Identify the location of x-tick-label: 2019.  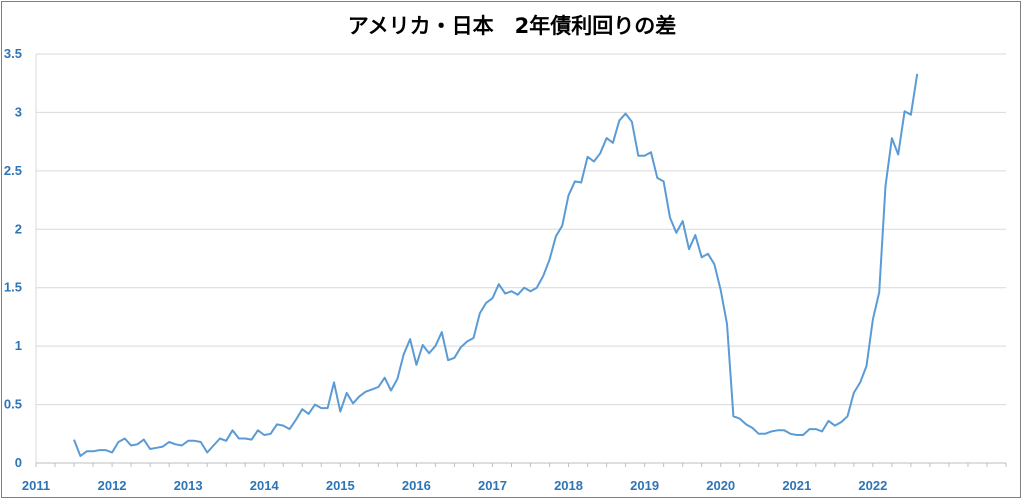
(644, 485).